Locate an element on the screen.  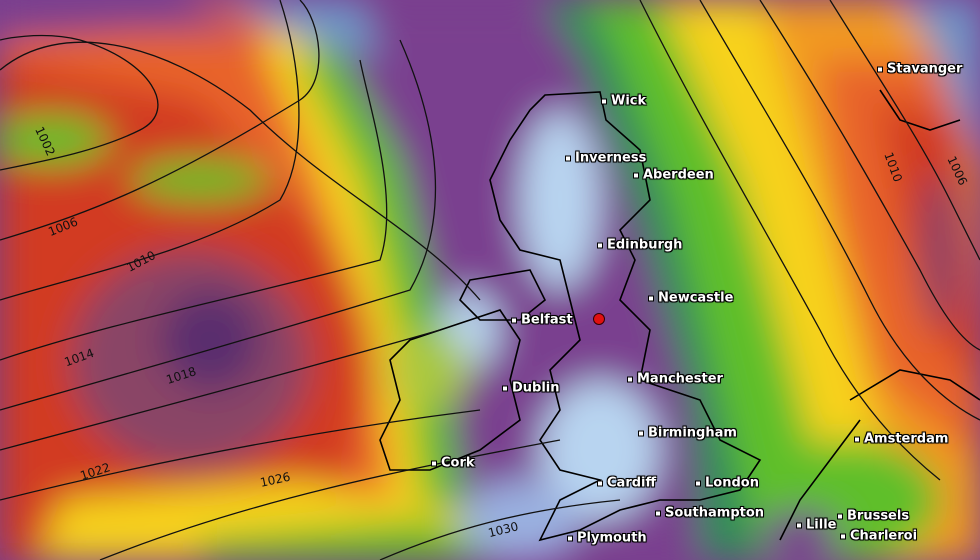
city-label: Charleroi is located at coordinates (884, 536).